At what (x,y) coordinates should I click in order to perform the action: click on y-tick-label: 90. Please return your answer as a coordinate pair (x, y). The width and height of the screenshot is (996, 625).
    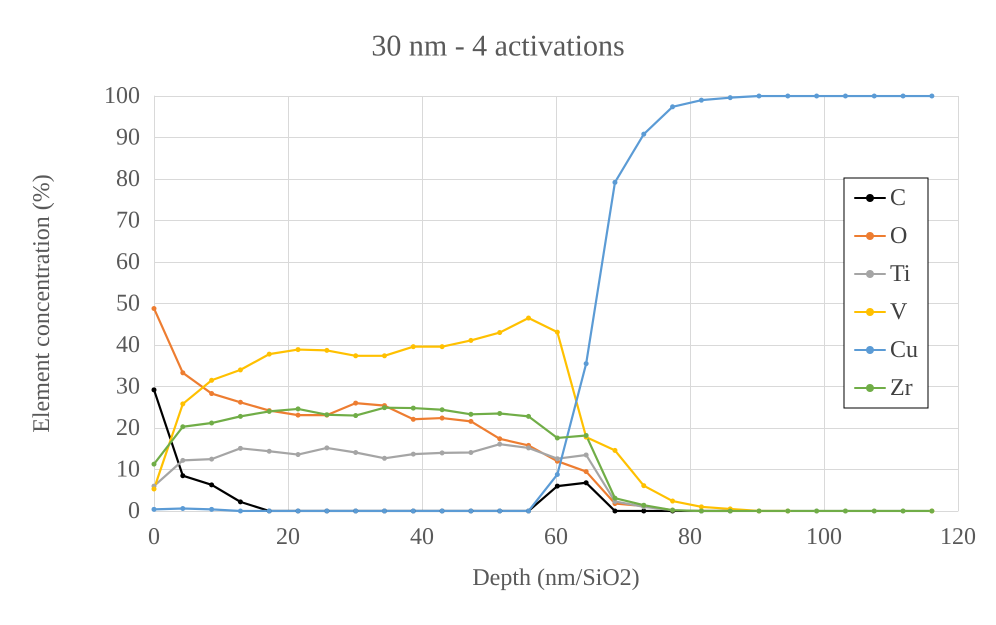
    Looking at the image, I should click on (128, 137).